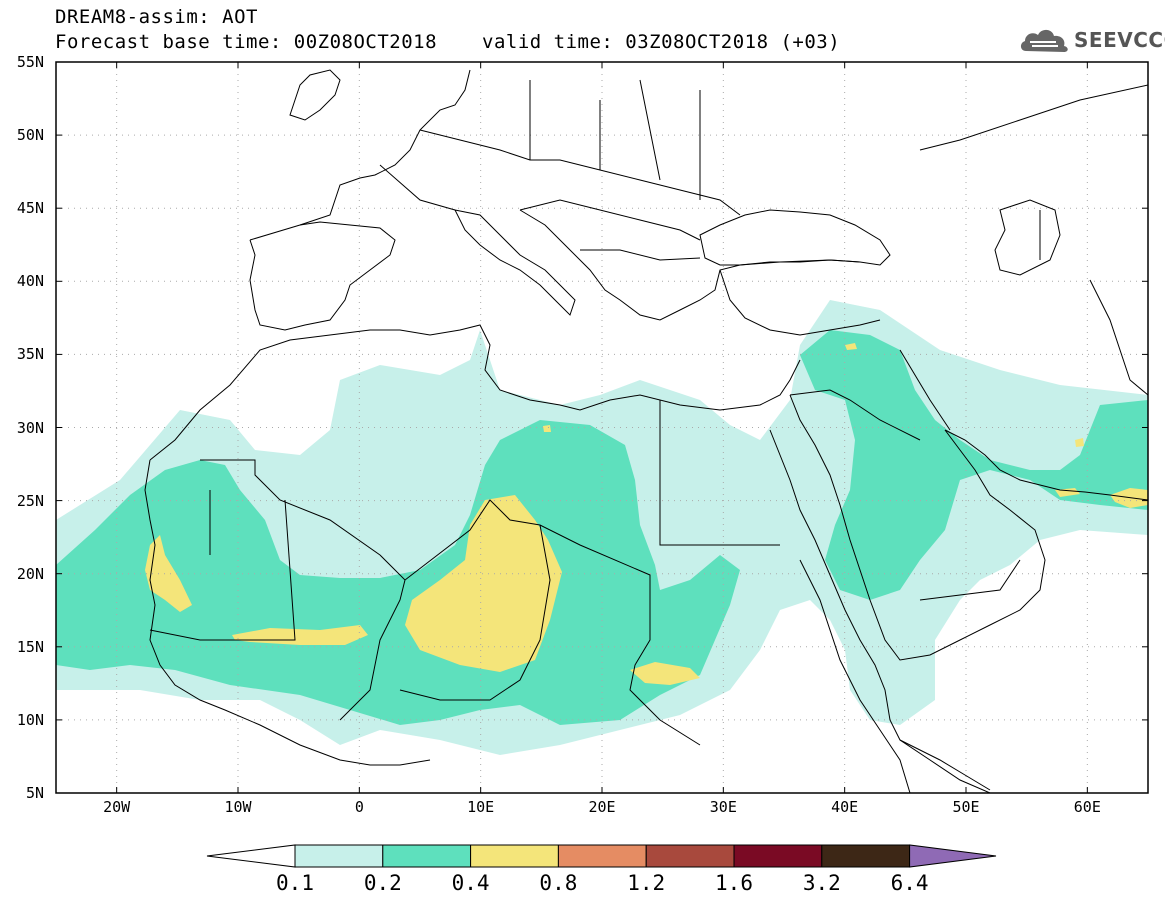 The width and height of the screenshot is (1165, 905). Describe the element at coordinates (30, 573) in the screenshot. I see `lat-tick-label: 20N` at that location.